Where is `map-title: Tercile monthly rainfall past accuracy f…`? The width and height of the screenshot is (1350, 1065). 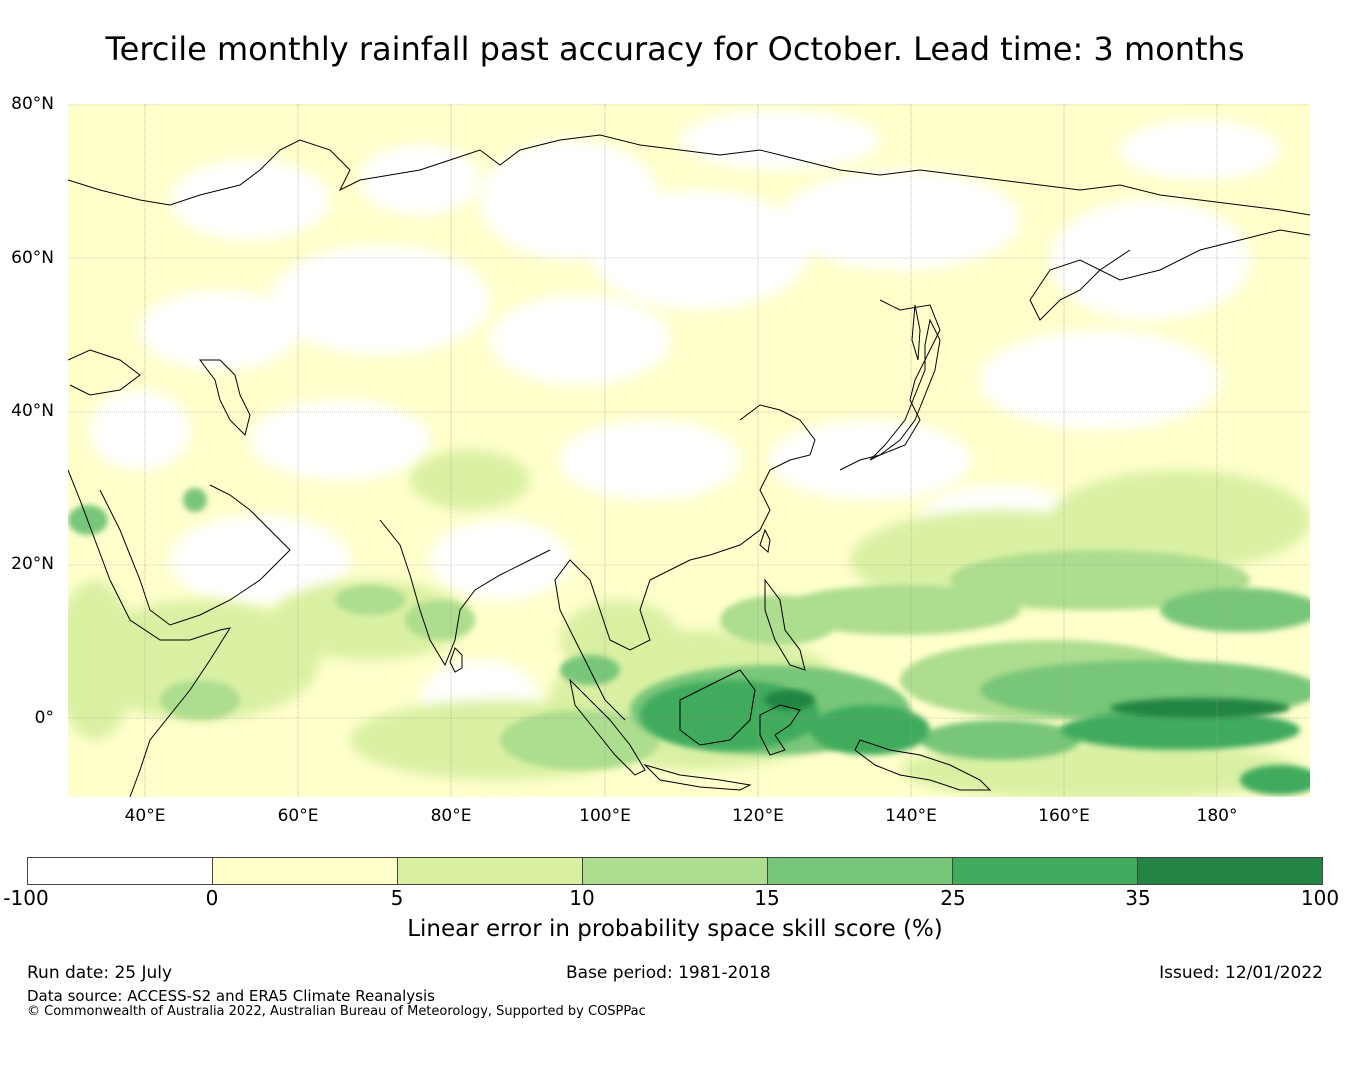 map-title: Tercile monthly rainfall past accuracy f… is located at coordinates (675, 49).